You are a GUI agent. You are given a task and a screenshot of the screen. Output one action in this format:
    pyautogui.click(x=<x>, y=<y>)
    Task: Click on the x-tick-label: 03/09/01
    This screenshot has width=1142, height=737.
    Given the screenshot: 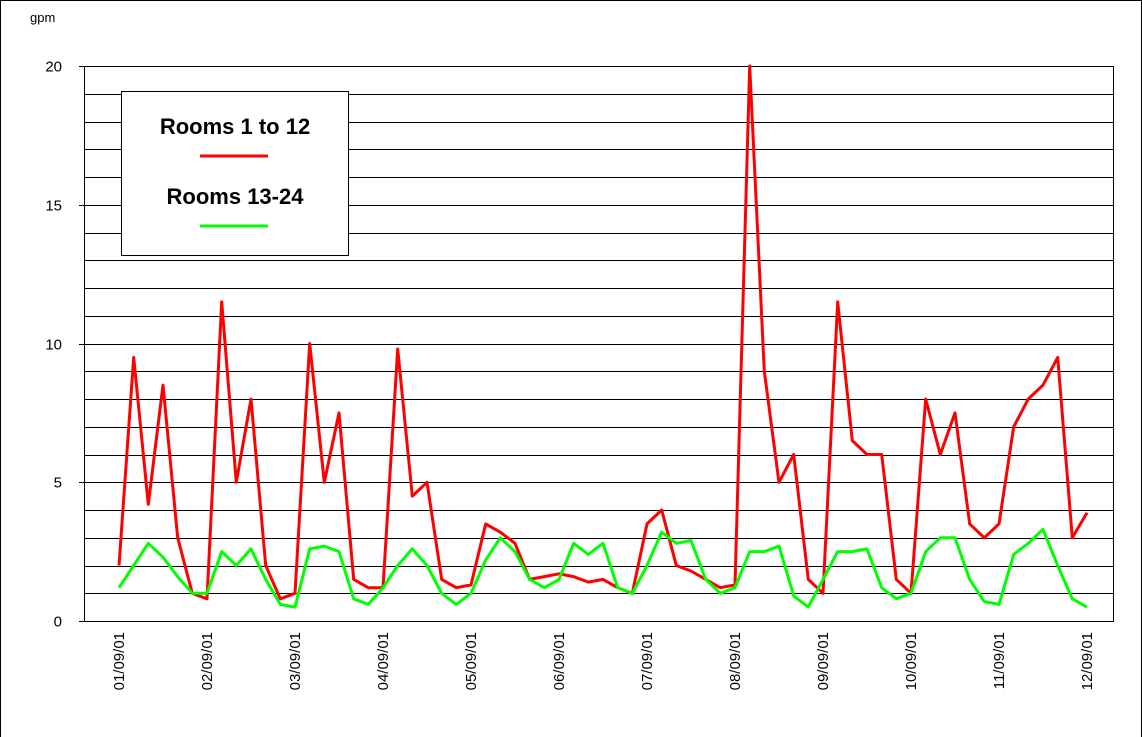 What is the action you would take?
    pyautogui.click(x=295, y=661)
    